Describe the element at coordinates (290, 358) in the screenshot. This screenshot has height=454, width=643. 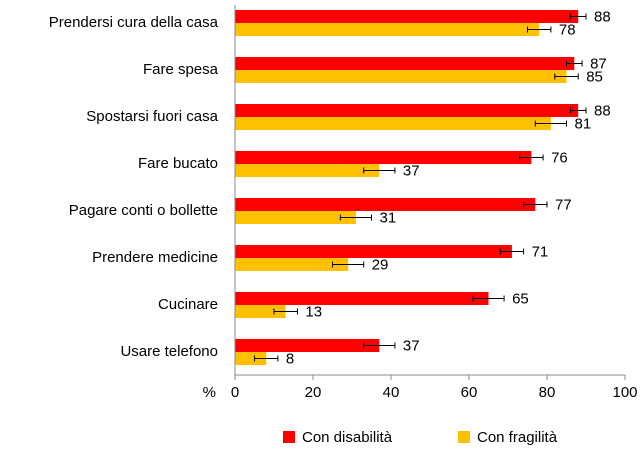
I see `data-label: 8` at that location.